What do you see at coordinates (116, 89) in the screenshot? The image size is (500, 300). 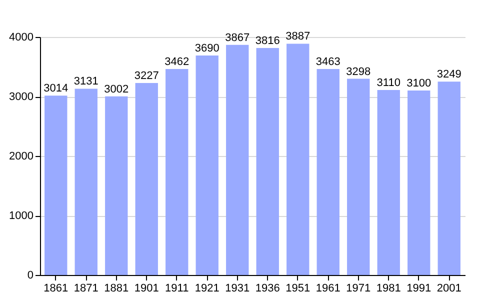 I see `data-label: 3002` at bounding box center [116, 89].